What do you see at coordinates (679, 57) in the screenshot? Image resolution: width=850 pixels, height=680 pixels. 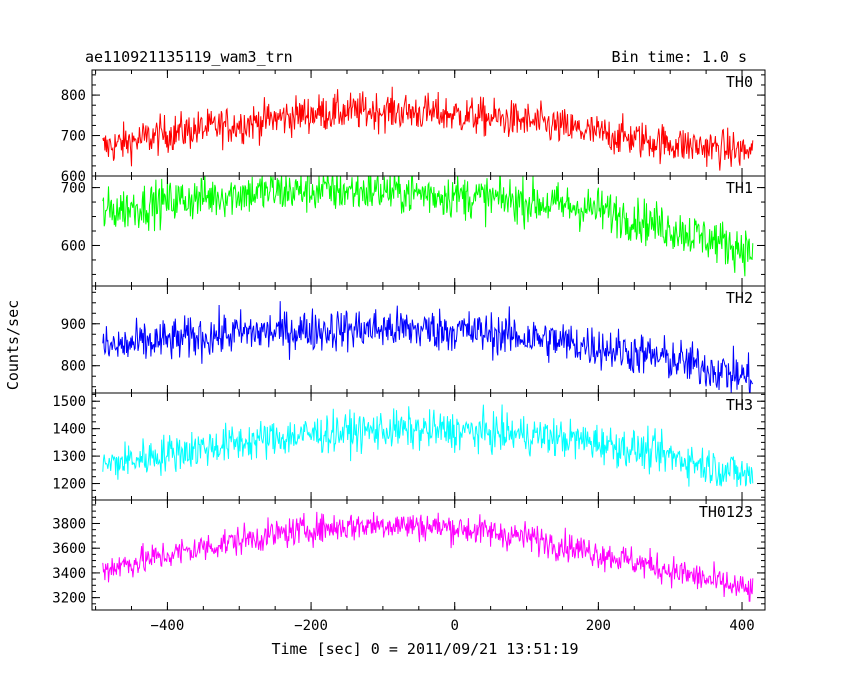 I see `bin-time-label: Bin time: 1.0 s` at bounding box center [679, 57].